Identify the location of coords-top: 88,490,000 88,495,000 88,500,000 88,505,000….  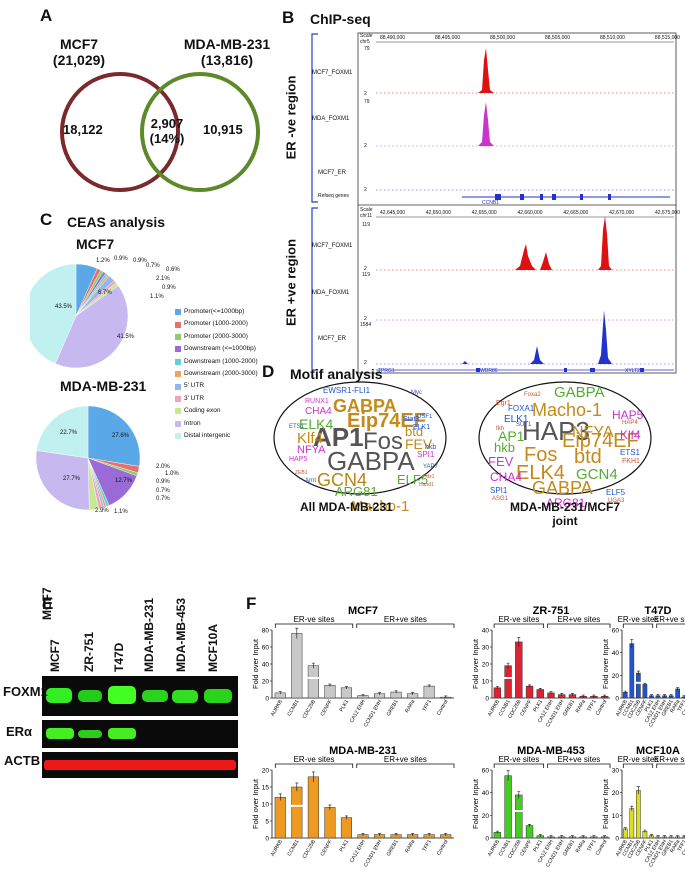
(530, 38).